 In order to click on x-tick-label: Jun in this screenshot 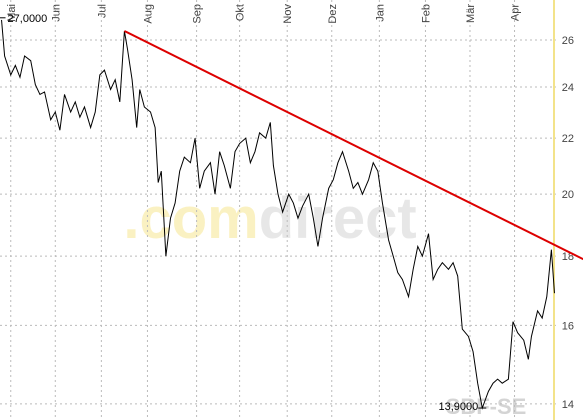, I will do `click(56, 13)`.